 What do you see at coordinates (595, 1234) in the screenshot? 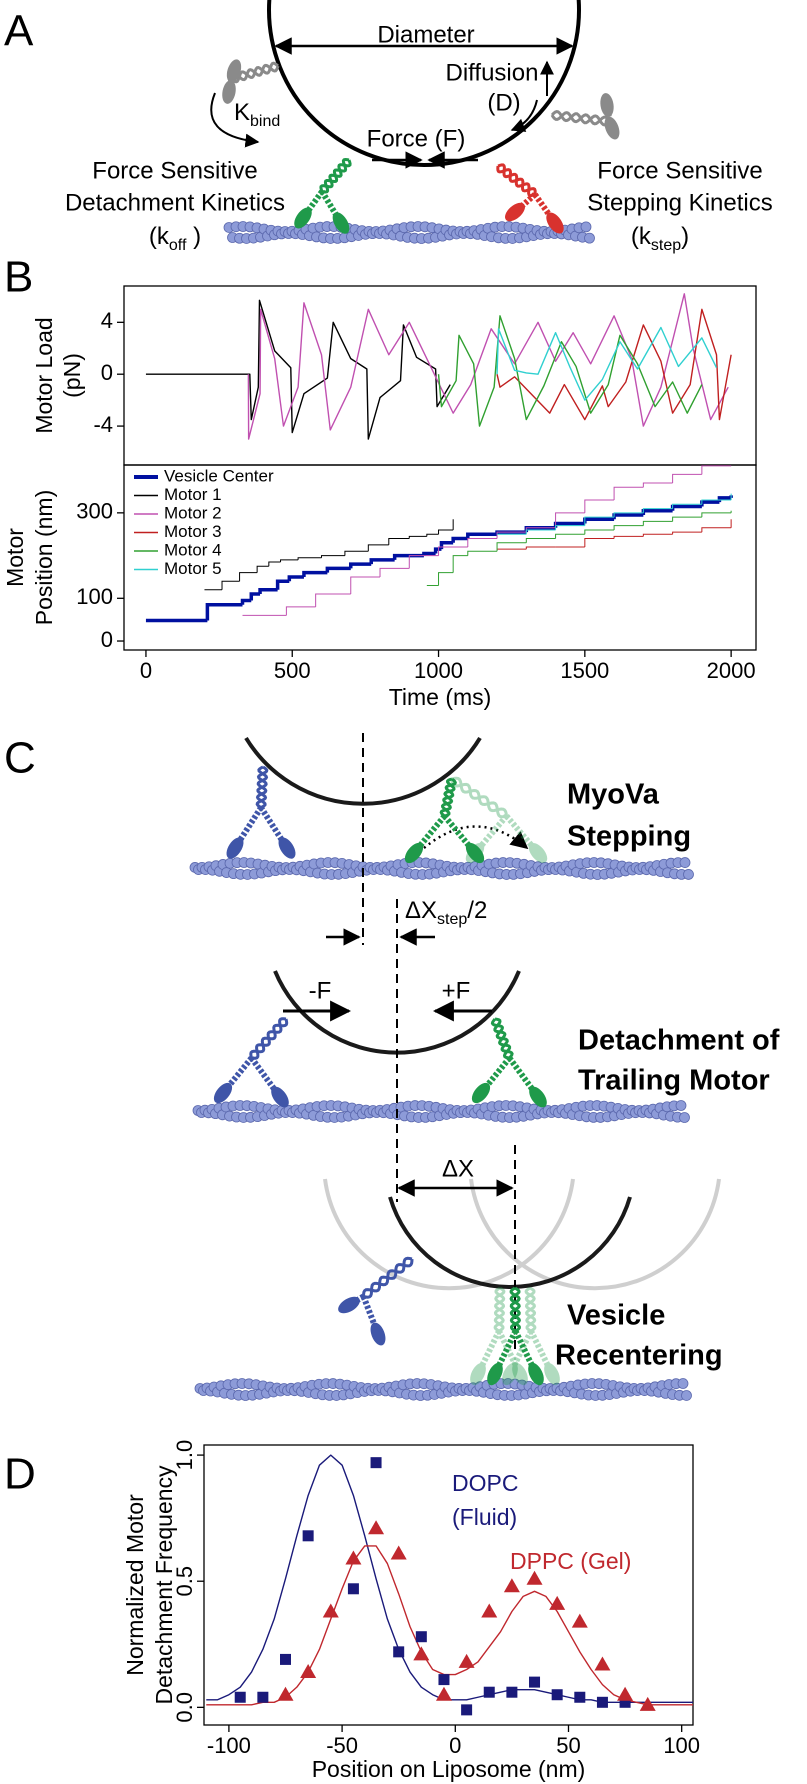
I see `vesicle-ghost` at bounding box center [595, 1234].